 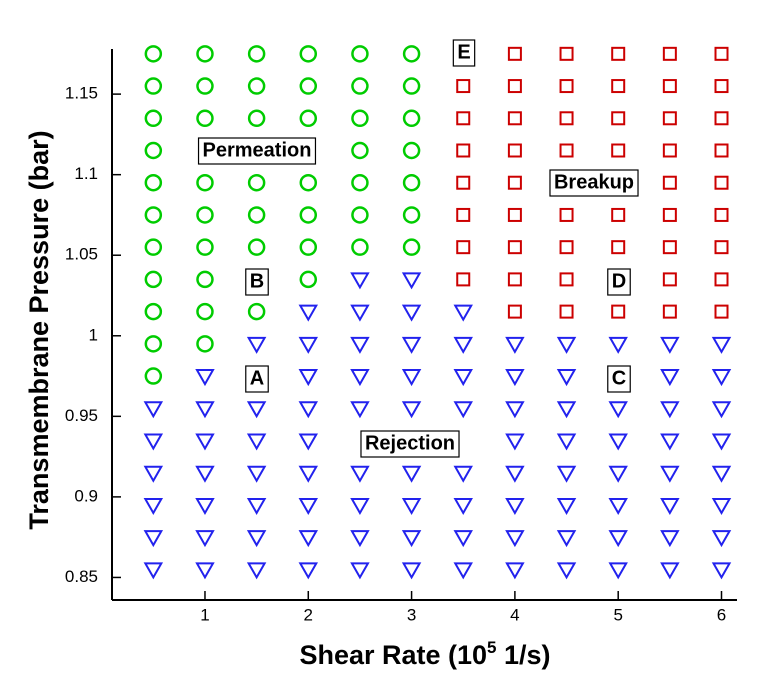 What do you see at coordinates (93, 334) in the screenshot?
I see `y-tick-label: 1` at bounding box center [93, 334].